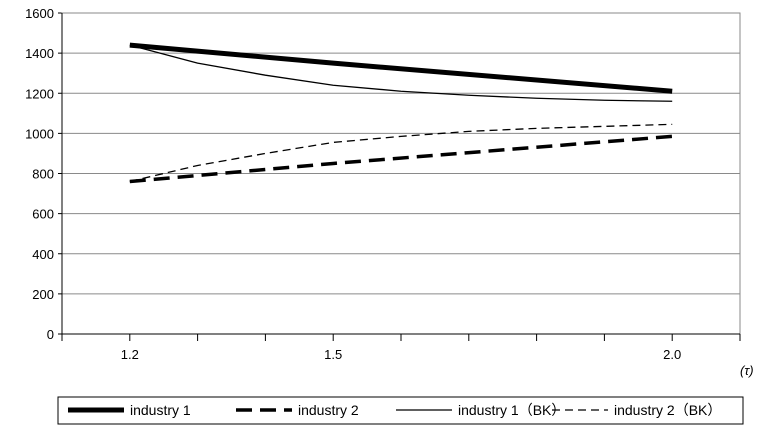 The image size is (769, 426). Describe the element at coordinates (43, 214) in the screenshot. I see `y-tick-label: 600` at that location.